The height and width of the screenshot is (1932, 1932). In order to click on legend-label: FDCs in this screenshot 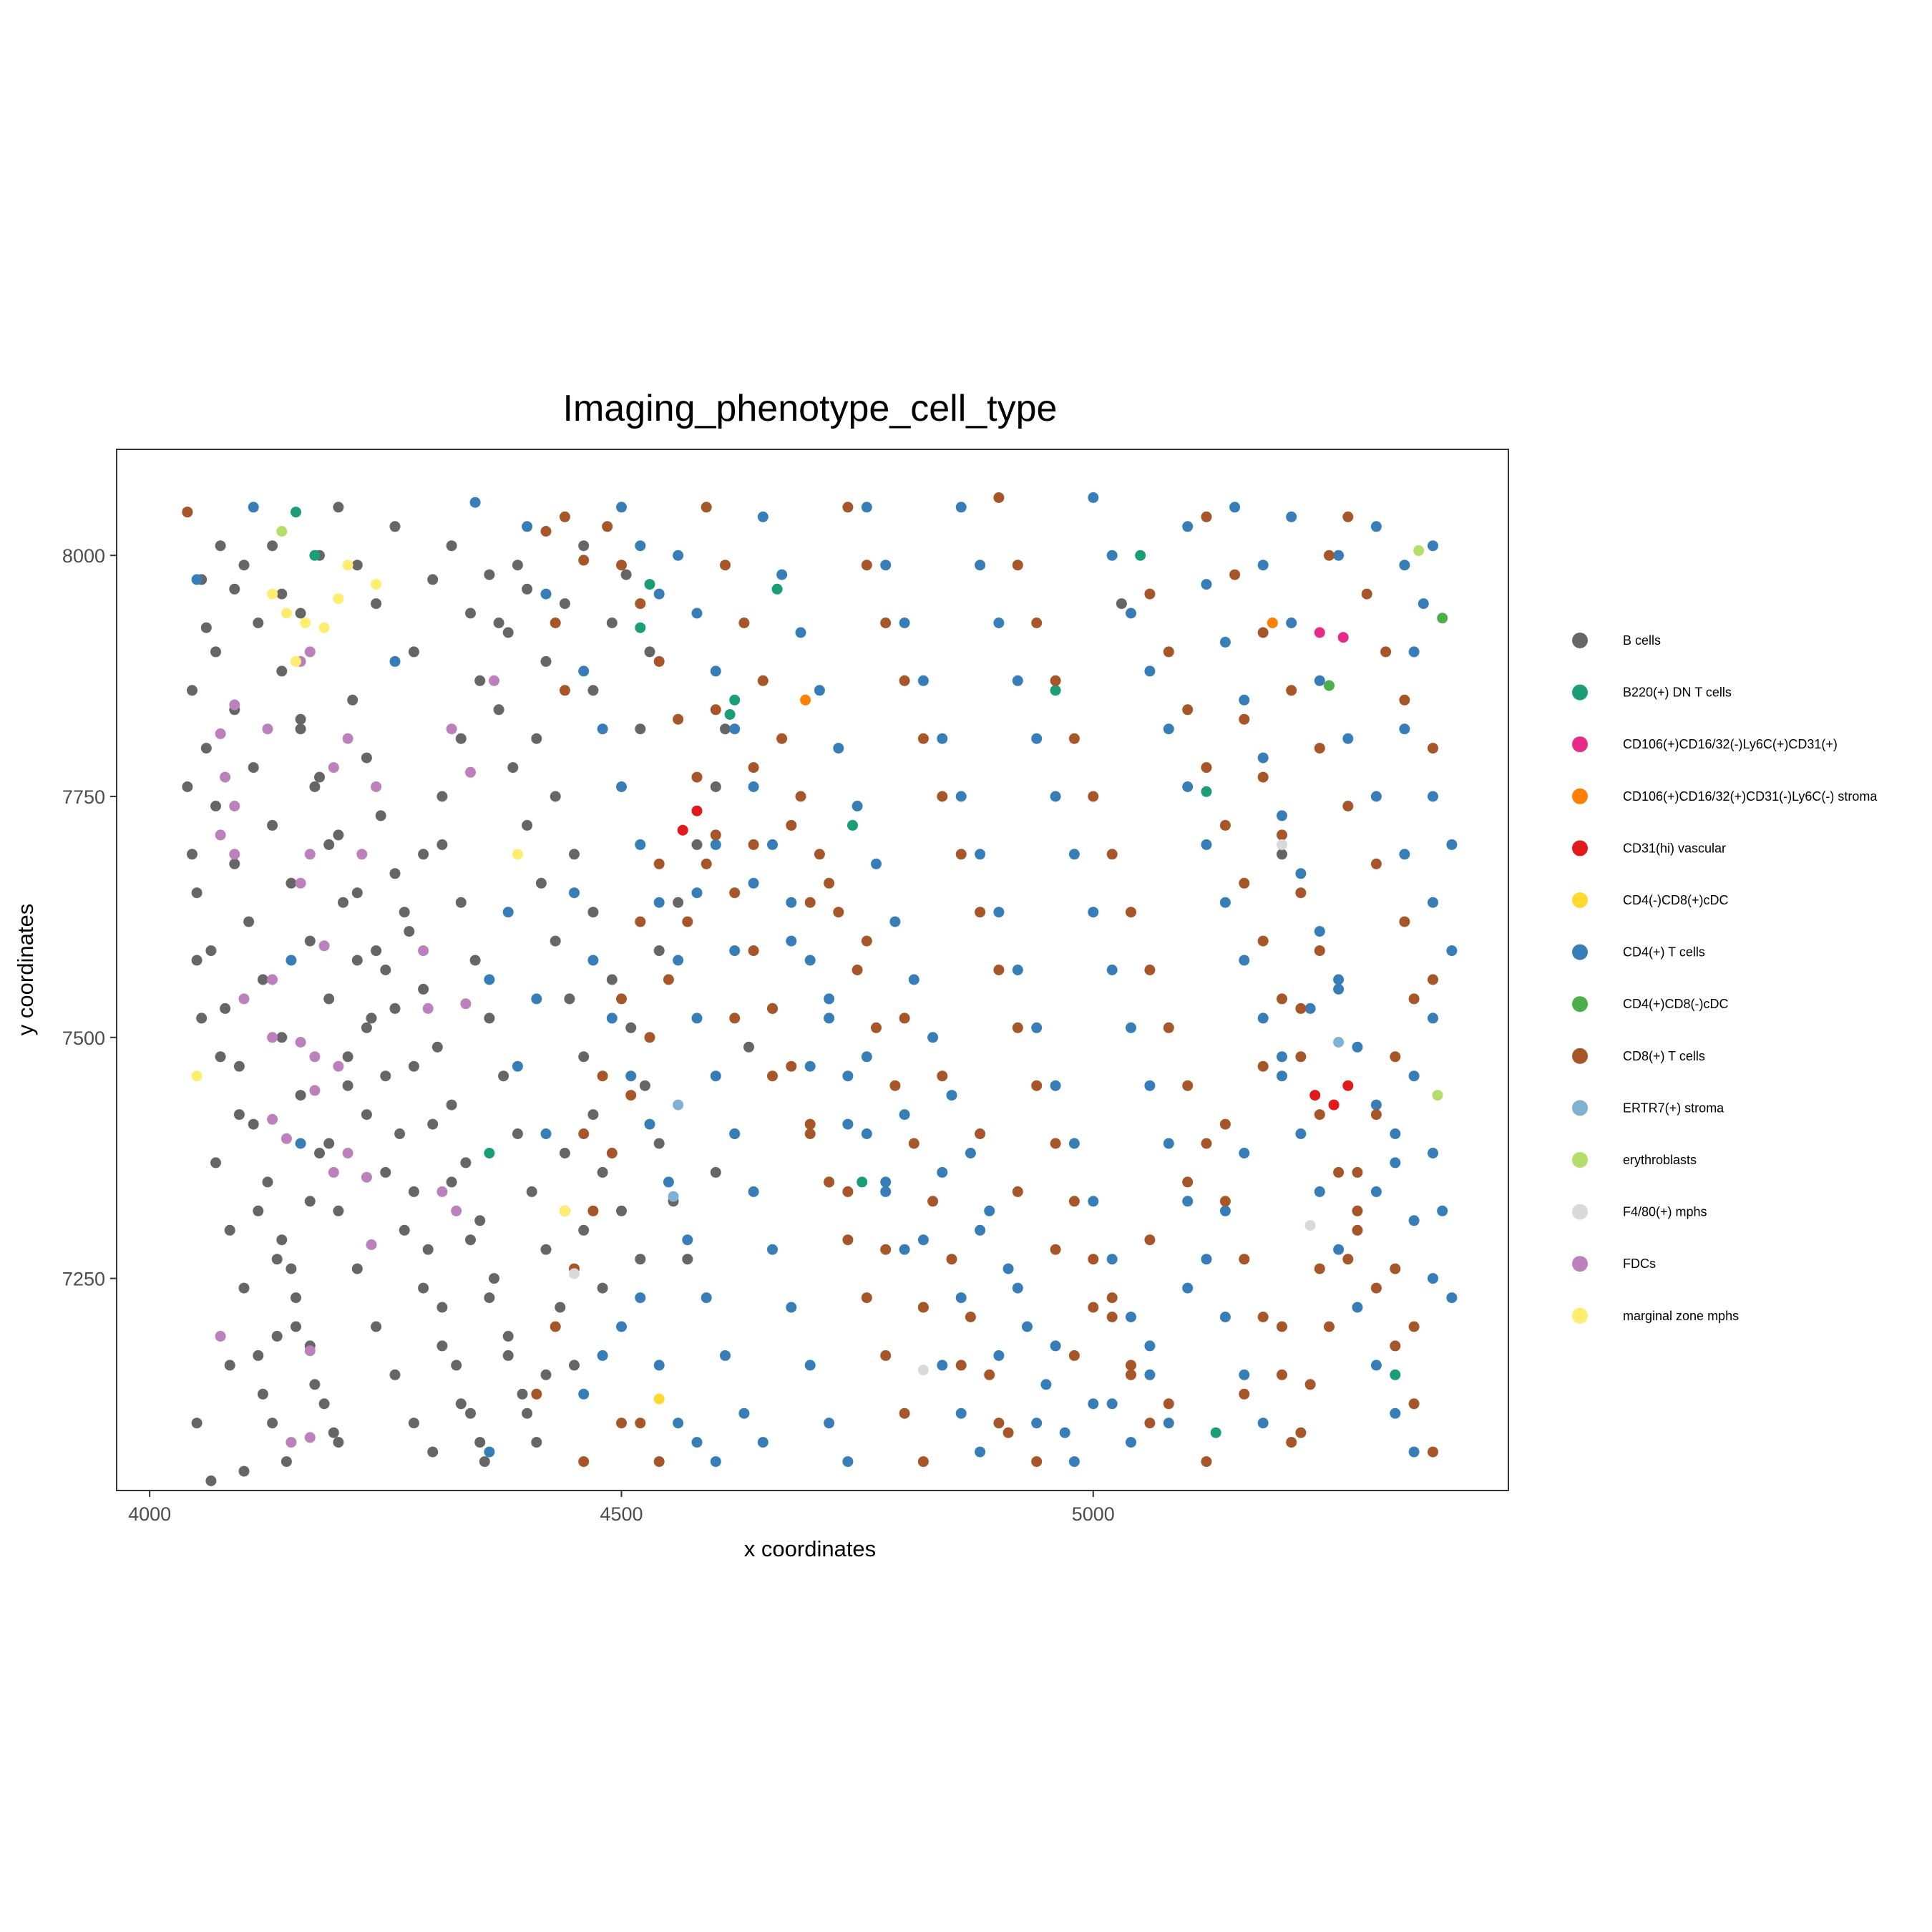, I will do `click(1639, 1264)`.